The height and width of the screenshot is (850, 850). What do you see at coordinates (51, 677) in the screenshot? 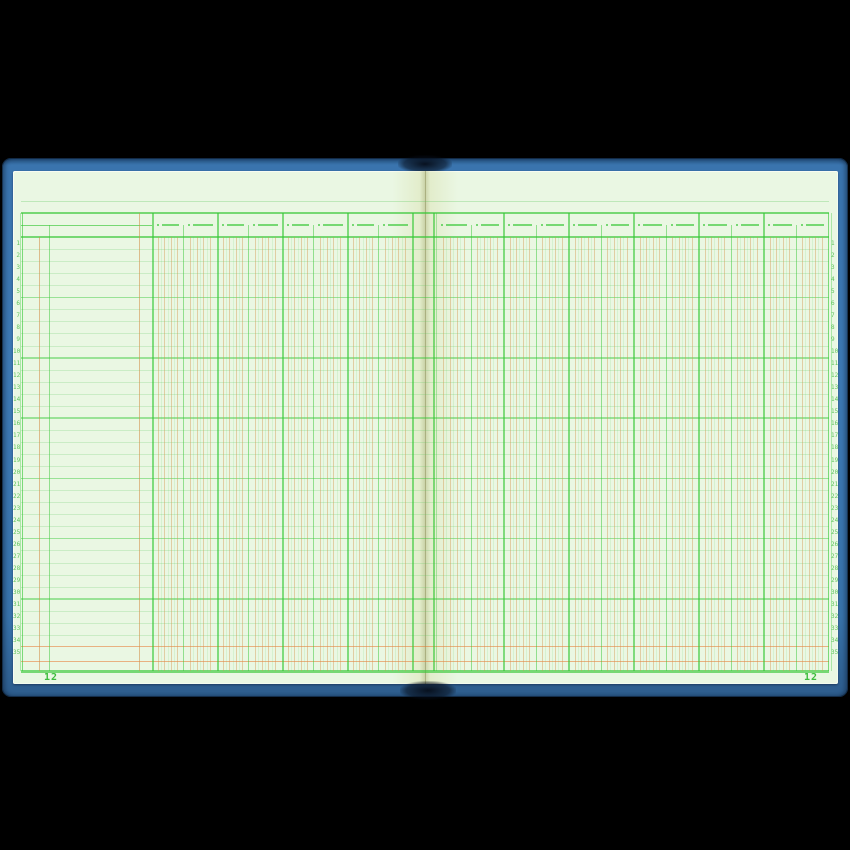
I see `left-page-number: 12` at bounding box center [51, 677].